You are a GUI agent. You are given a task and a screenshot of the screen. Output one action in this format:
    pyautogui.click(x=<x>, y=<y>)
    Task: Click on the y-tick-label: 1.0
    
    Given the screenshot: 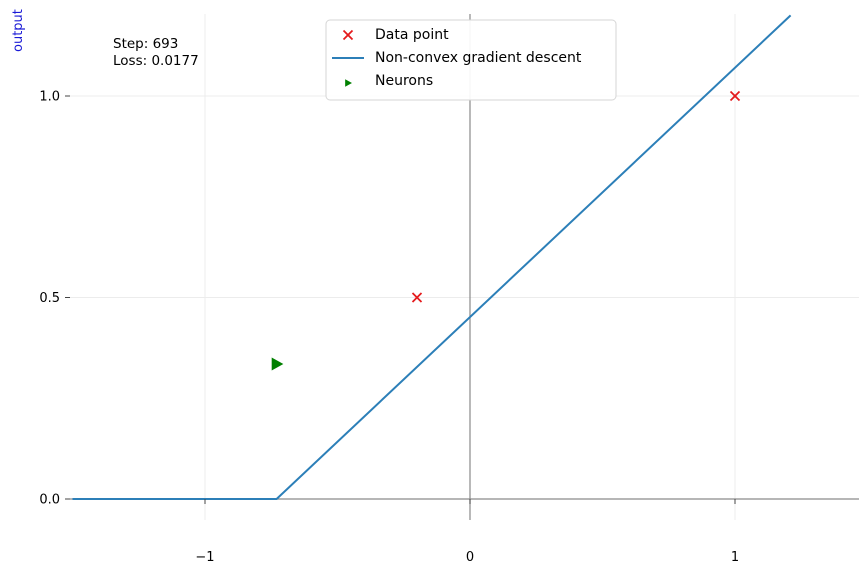 What is the action you would take?
    pyautogui.click(x=49, y=97)
    